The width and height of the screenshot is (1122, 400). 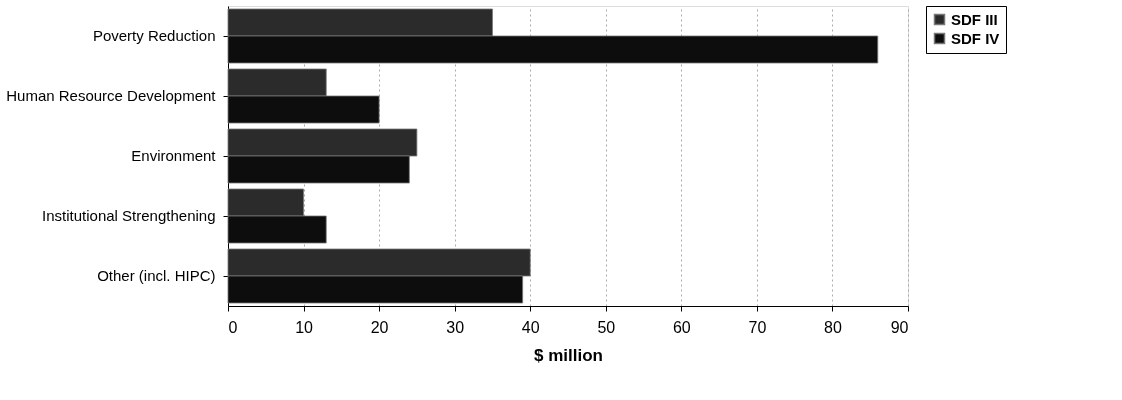 What do you see at coordinates (129, 215) in the screenshot?
I see `y-tick-label: Institutional Strengthening` at bounding box center [129, 215].